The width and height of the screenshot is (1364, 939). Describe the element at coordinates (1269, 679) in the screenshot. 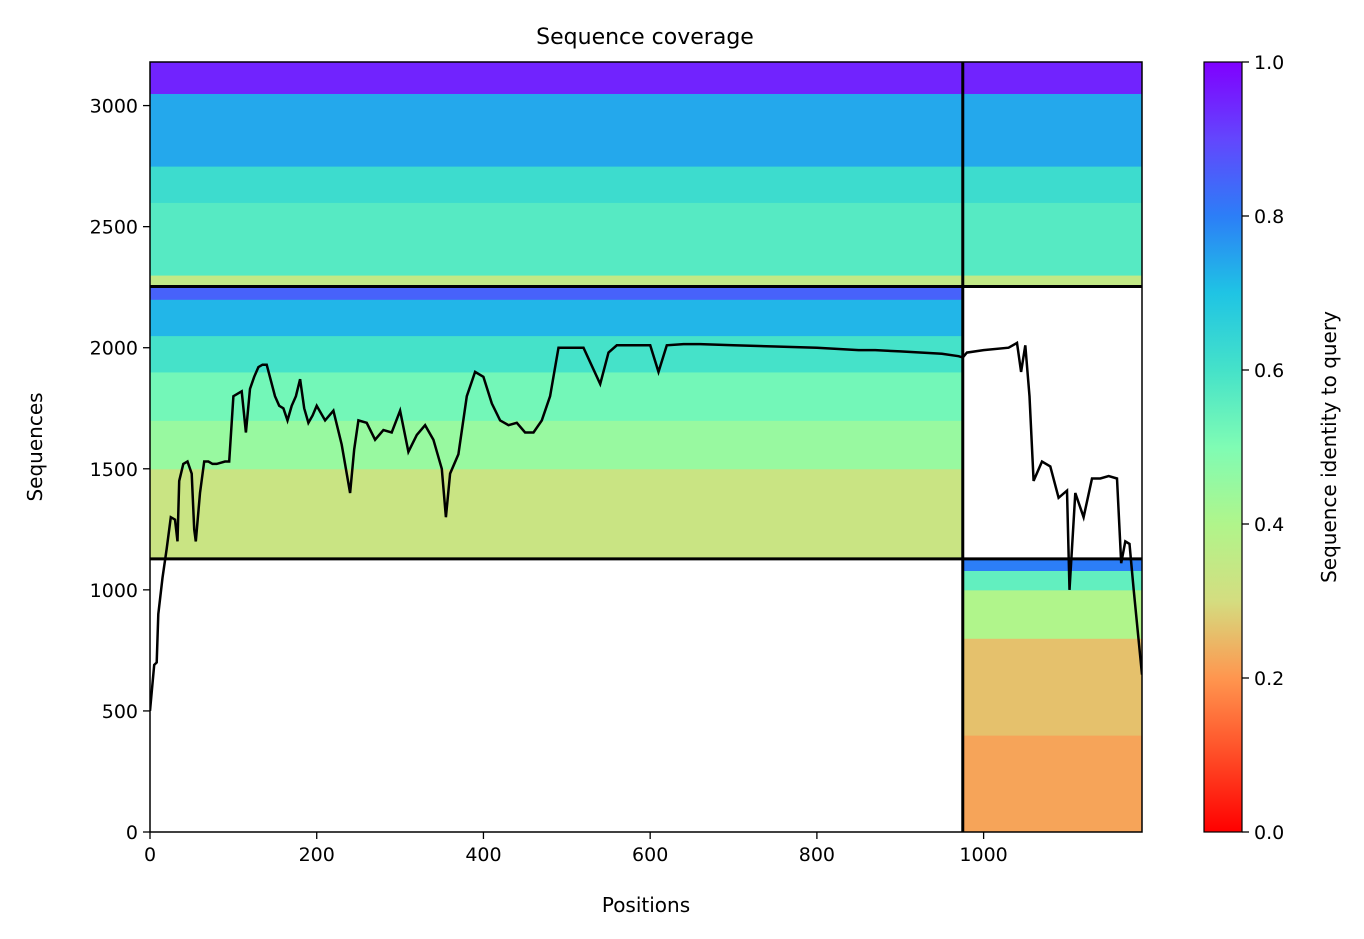

I see `colorbar-tick-label-1: 0.2` at that location.